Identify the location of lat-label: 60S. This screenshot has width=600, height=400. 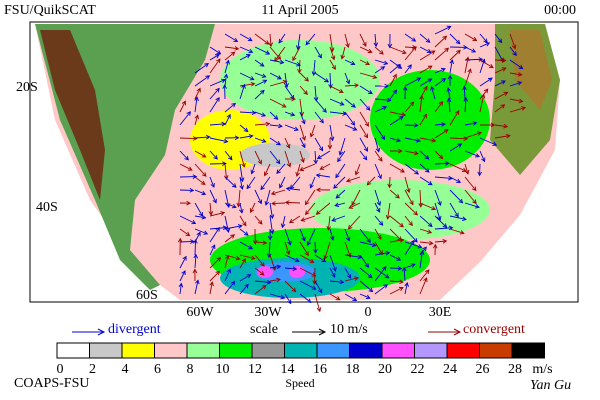
(147, 295).